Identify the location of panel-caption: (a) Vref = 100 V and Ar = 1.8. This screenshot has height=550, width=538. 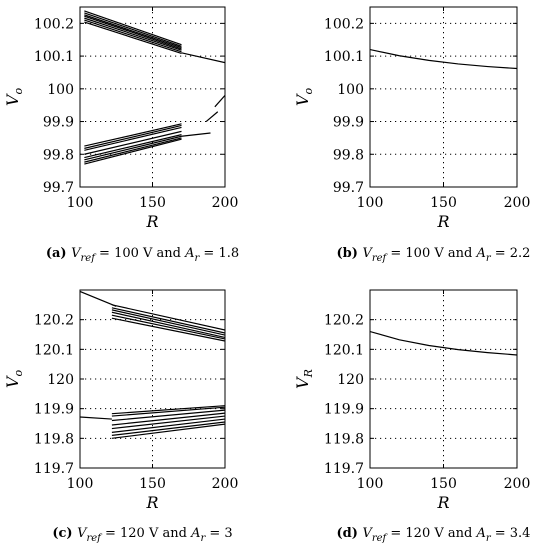
(142, 255).